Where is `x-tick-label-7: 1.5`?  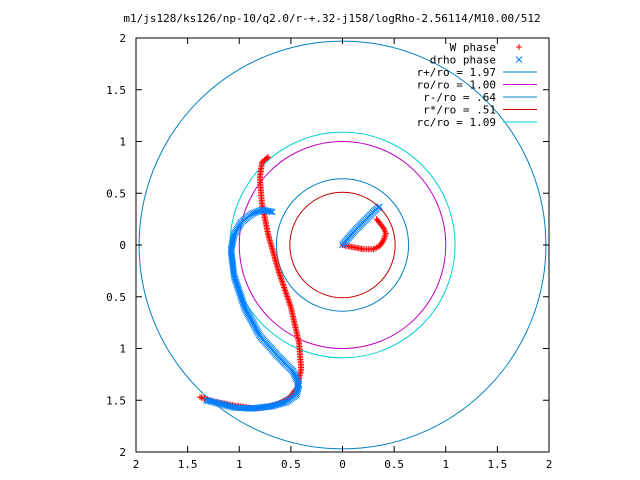 x-tick-label-7: 1.5 is located at coordinates (497, 464).